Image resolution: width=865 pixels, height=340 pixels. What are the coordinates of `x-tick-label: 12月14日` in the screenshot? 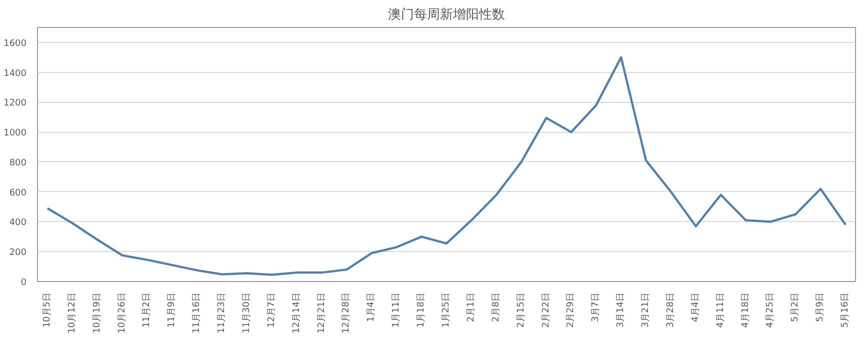 It's located at (297, 313).